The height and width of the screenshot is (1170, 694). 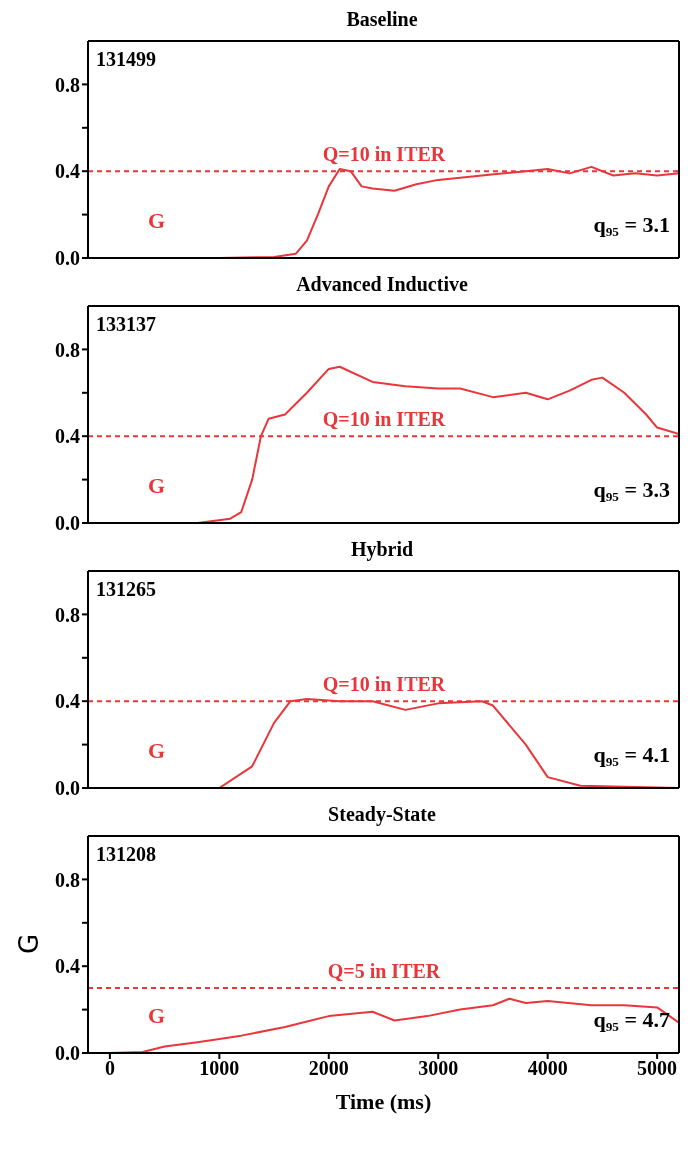 I want to click on x-tick-label: 1000, so click(x=219, y=1068).